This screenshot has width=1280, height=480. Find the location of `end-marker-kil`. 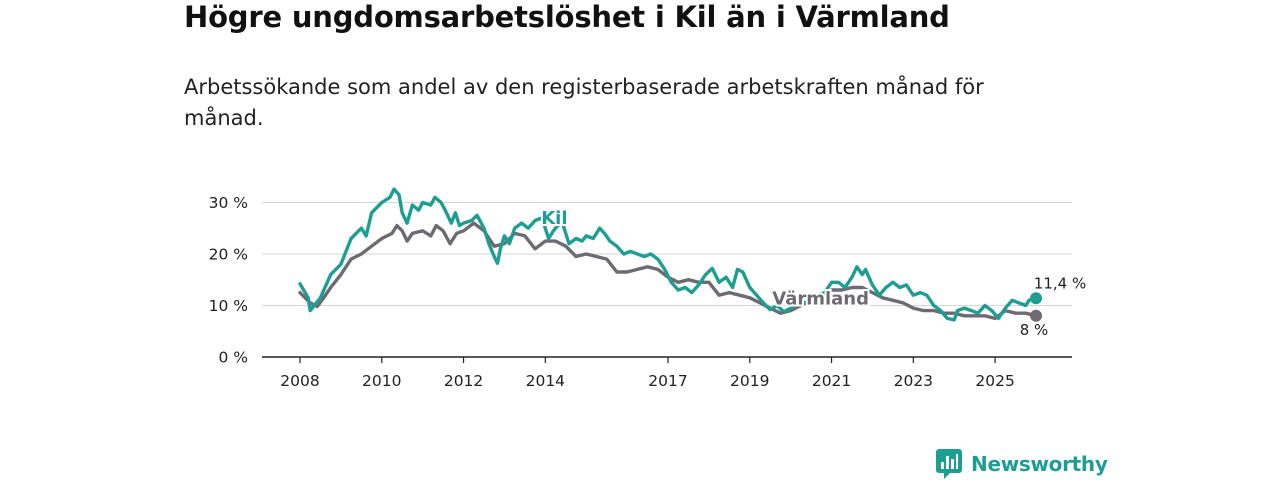

end-marker-kil is located at coordinates (1036, 298).